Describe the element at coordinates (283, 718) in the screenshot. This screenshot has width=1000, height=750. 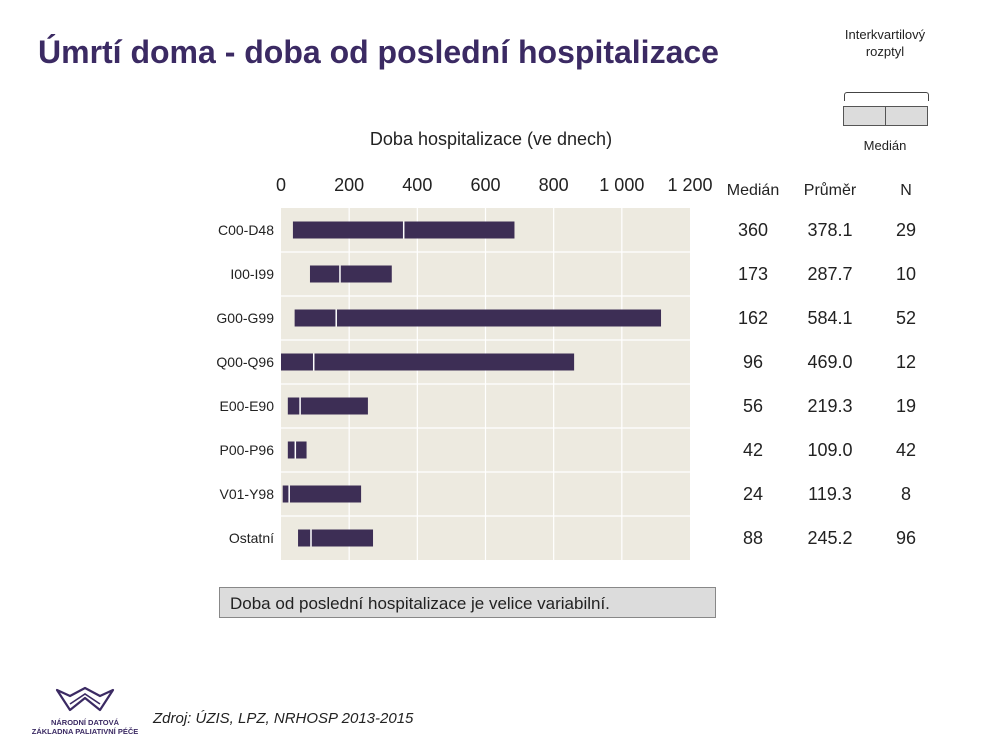
I see `source-note: Zdroj: ÚZIS, LPZ, NRHOSP 2013-2015` at that location.